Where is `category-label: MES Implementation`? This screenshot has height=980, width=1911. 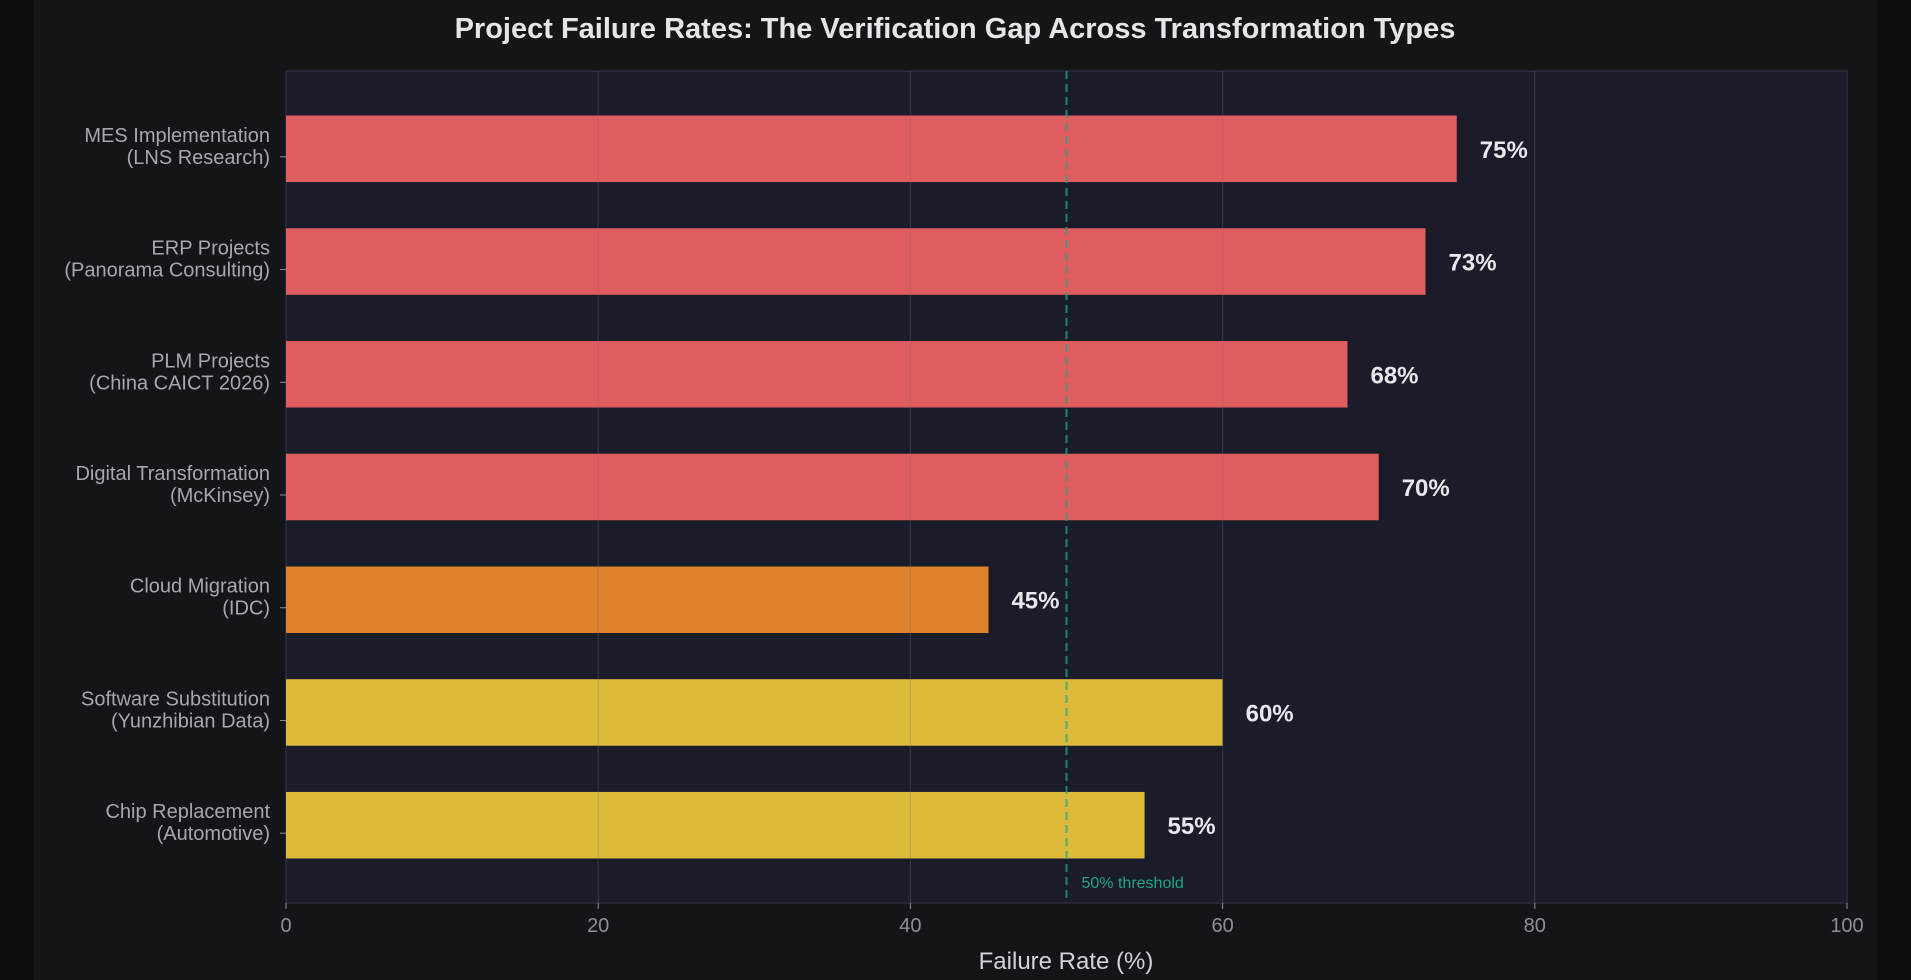
category-label: MES Implementation is located at coordinates (177, 136).